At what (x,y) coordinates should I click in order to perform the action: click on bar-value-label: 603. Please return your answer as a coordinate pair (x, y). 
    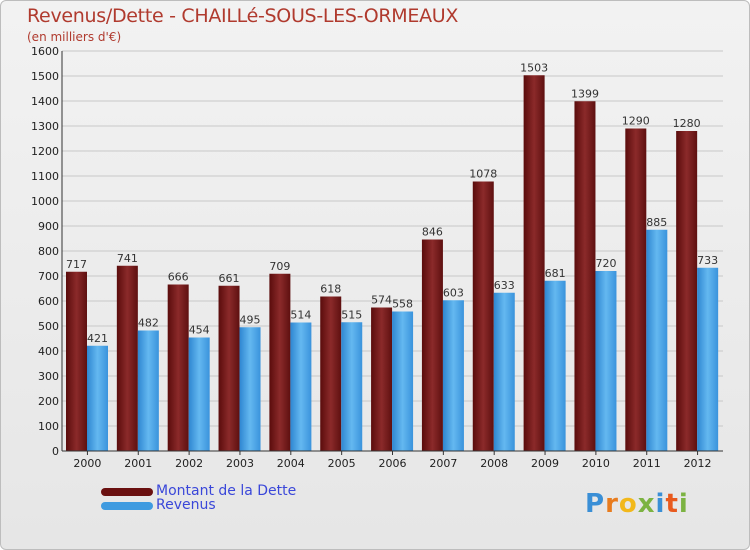
    Looking at the image, I should click on (453, 292).